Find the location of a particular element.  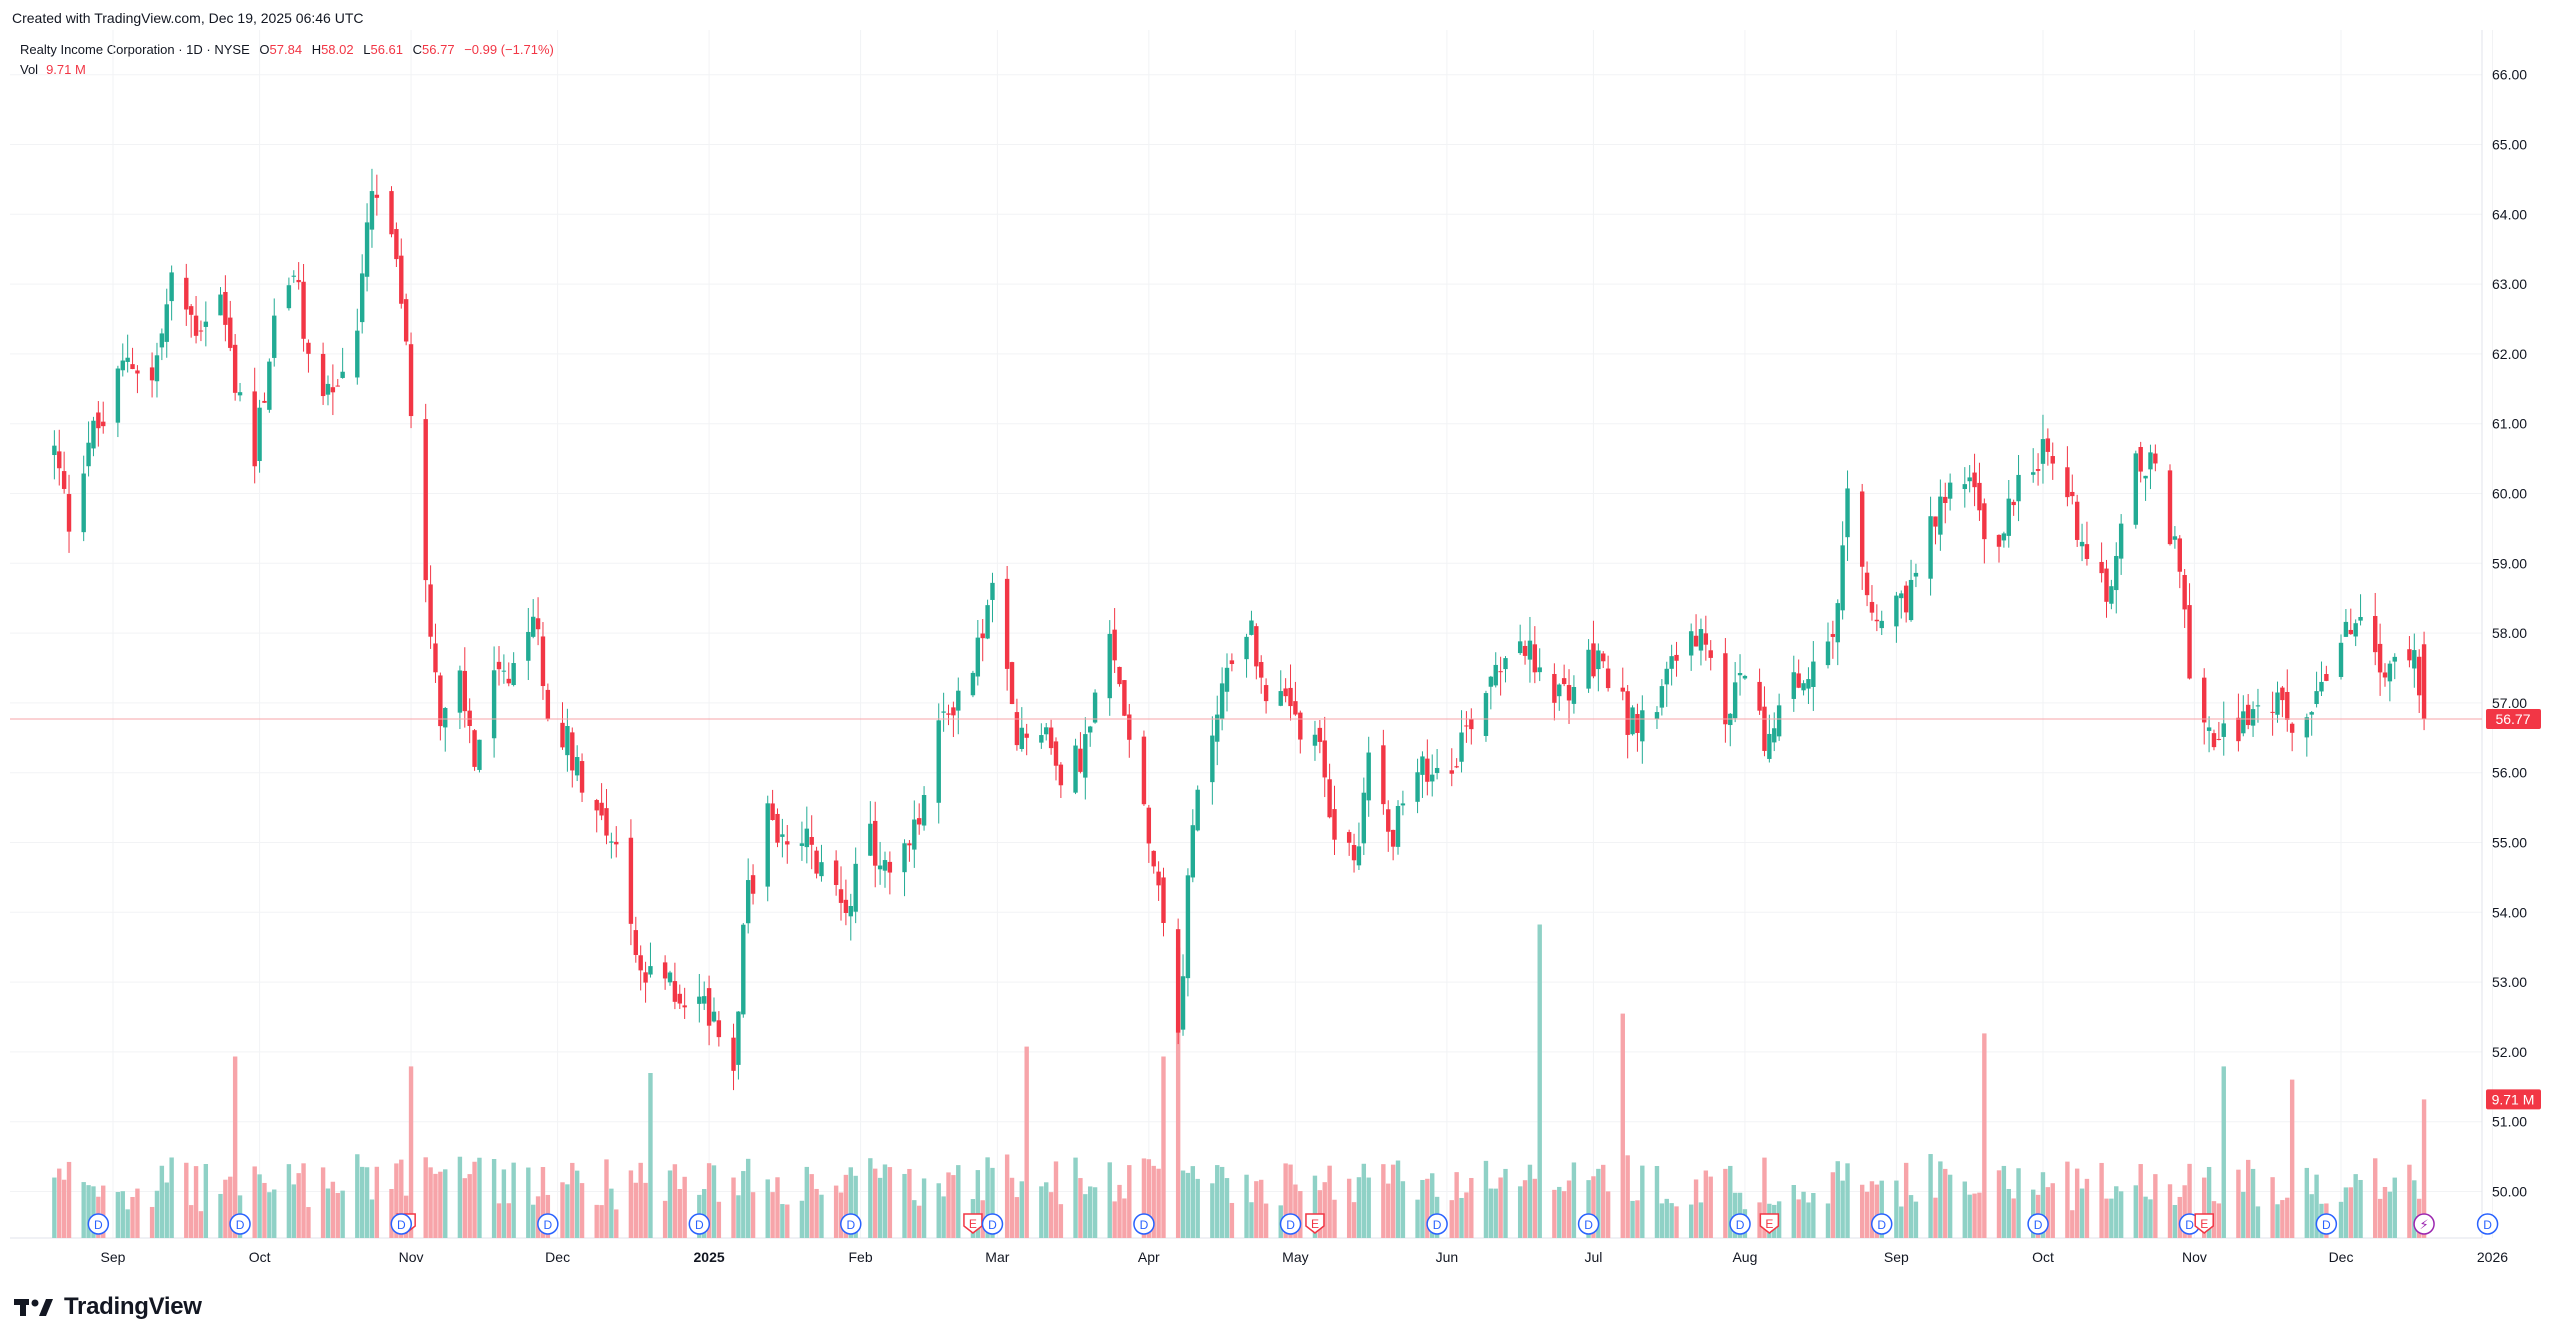

y-tick-label: 59.00 is located at coordinates (2509, 563).